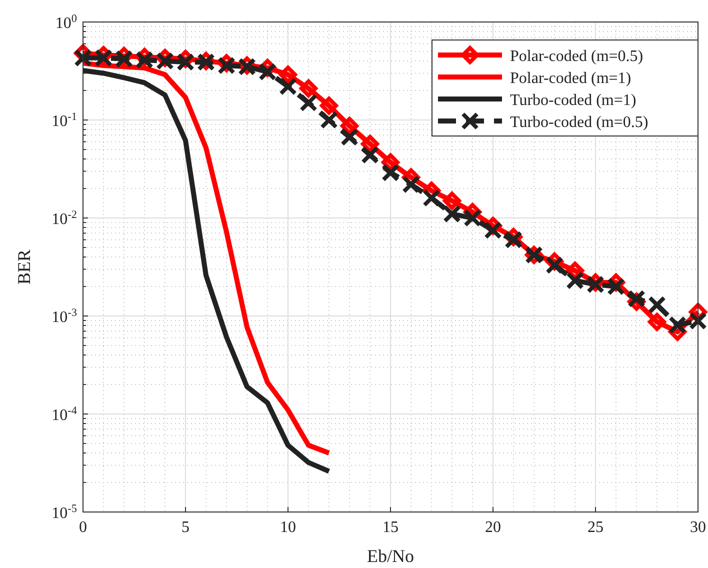  I want to click on legend-label: Turbo-coded (m=0.5), so click(579, 122).